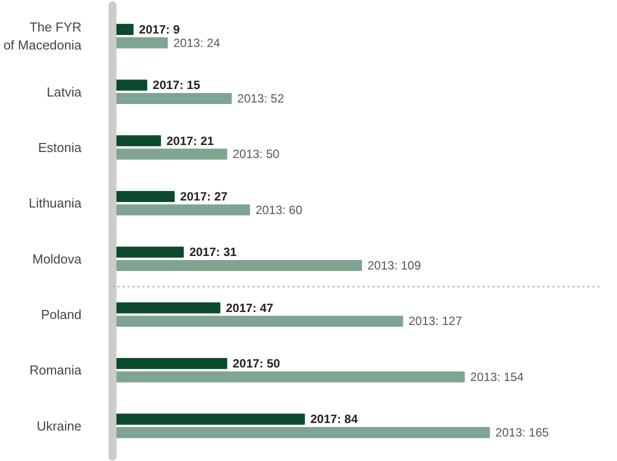 This screenshot has height=461, width=617. What do you see at coordinates (159, 29) in the screenshot?
I see `data-label: 2017: 9` at bounding box center [159, 29].